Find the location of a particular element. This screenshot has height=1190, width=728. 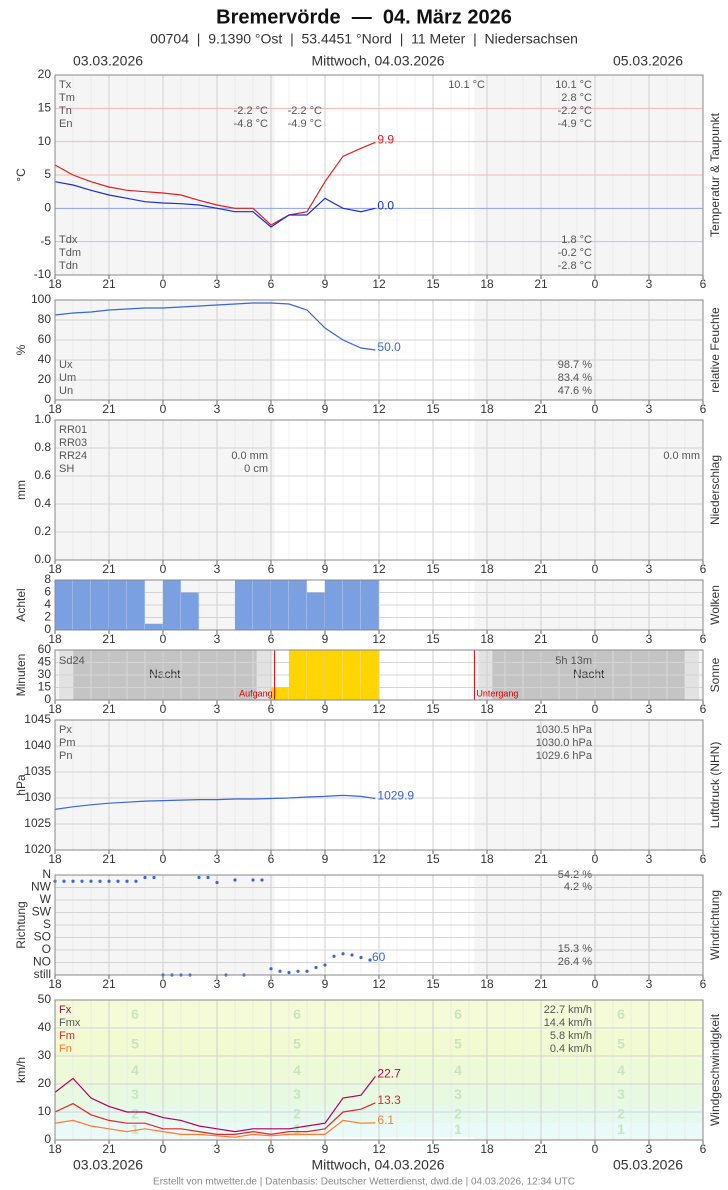

stat-label: Fmx is located at coordinates (70, 1023).